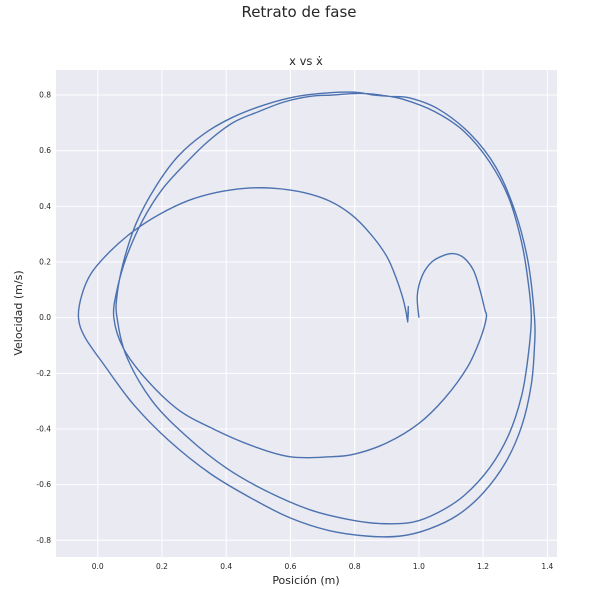  What do you see at coordinates (43, 540) in the screenshot?
I see `y-tick-label: -0.8` at bounding box center [43, 540].